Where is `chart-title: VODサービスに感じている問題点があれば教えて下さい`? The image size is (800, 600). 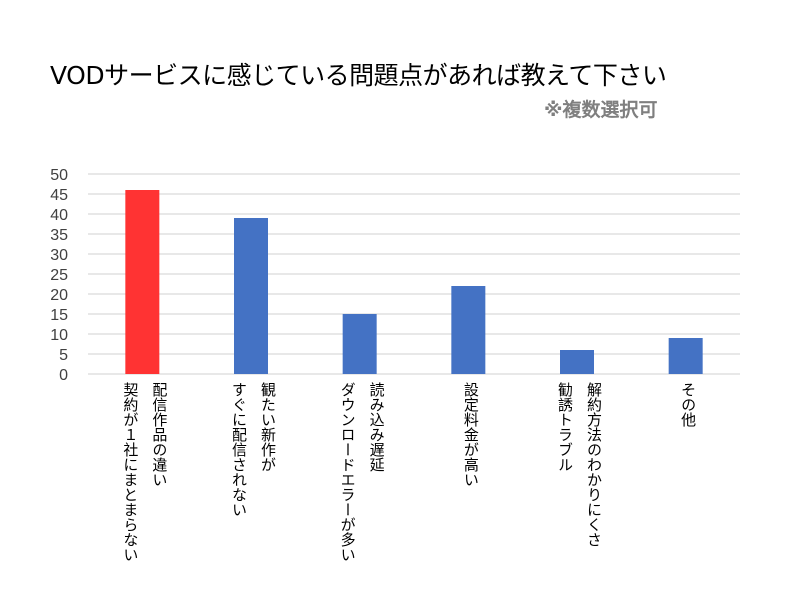 chart-title: VODサービスに感じている問題点があれば教えて下さい is located at coordinates (358, 75).